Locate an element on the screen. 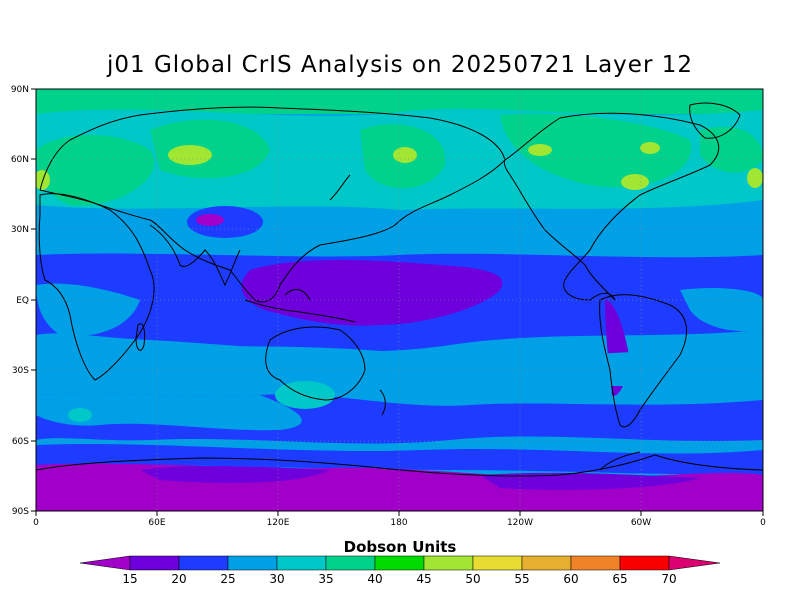  lon-label: 60E is located at coordinates (156, 523).